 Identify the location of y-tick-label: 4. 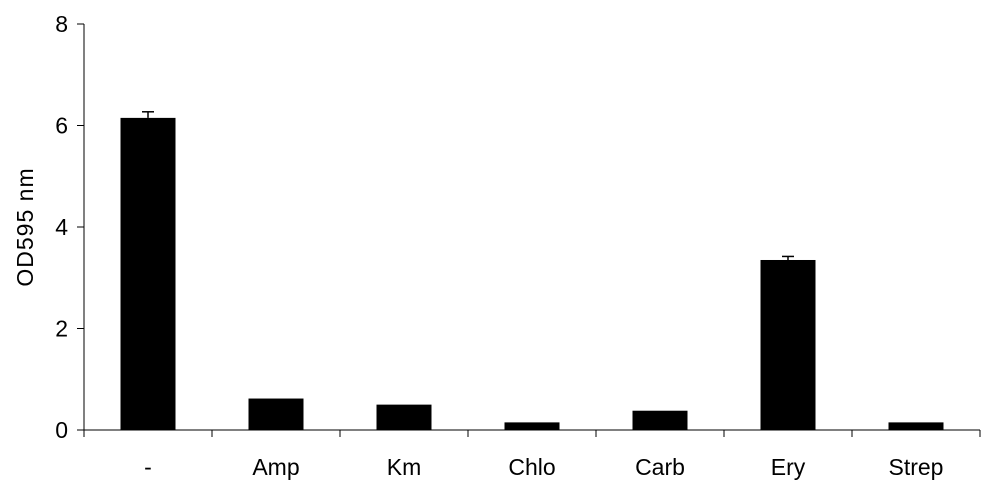
(61, 227).